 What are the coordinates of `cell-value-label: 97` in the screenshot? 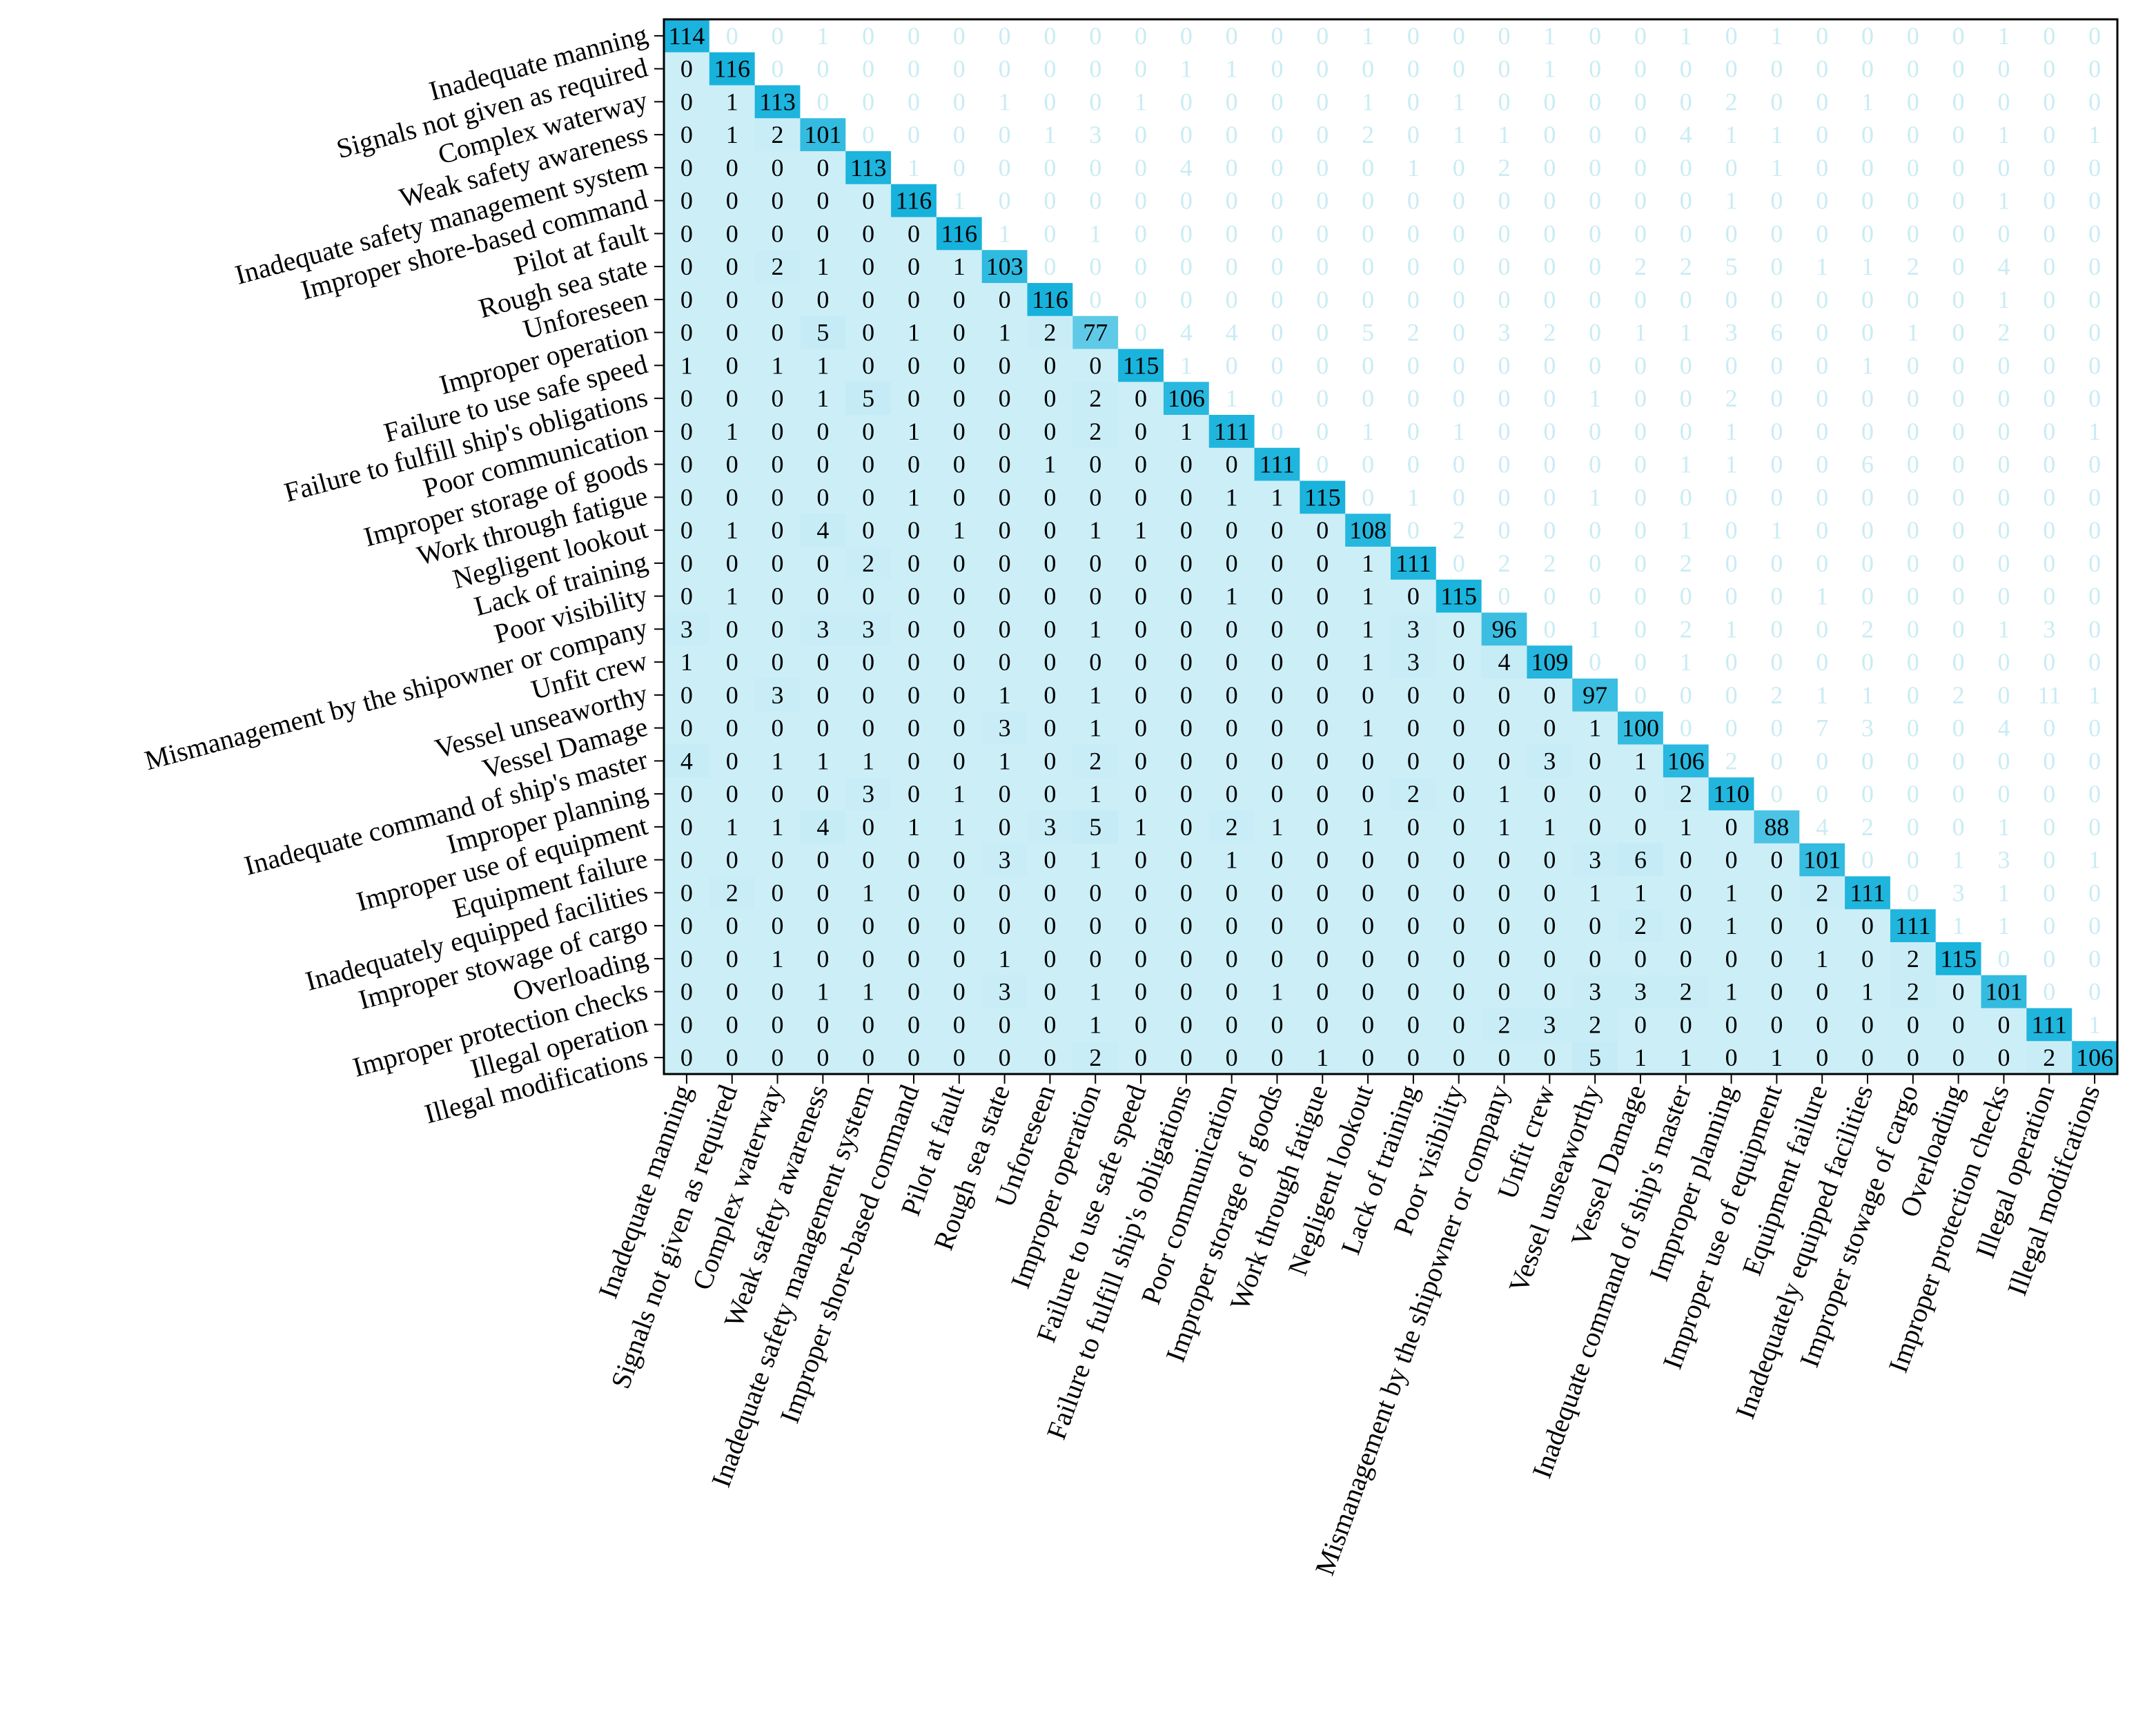 It's located at (1595, 695).